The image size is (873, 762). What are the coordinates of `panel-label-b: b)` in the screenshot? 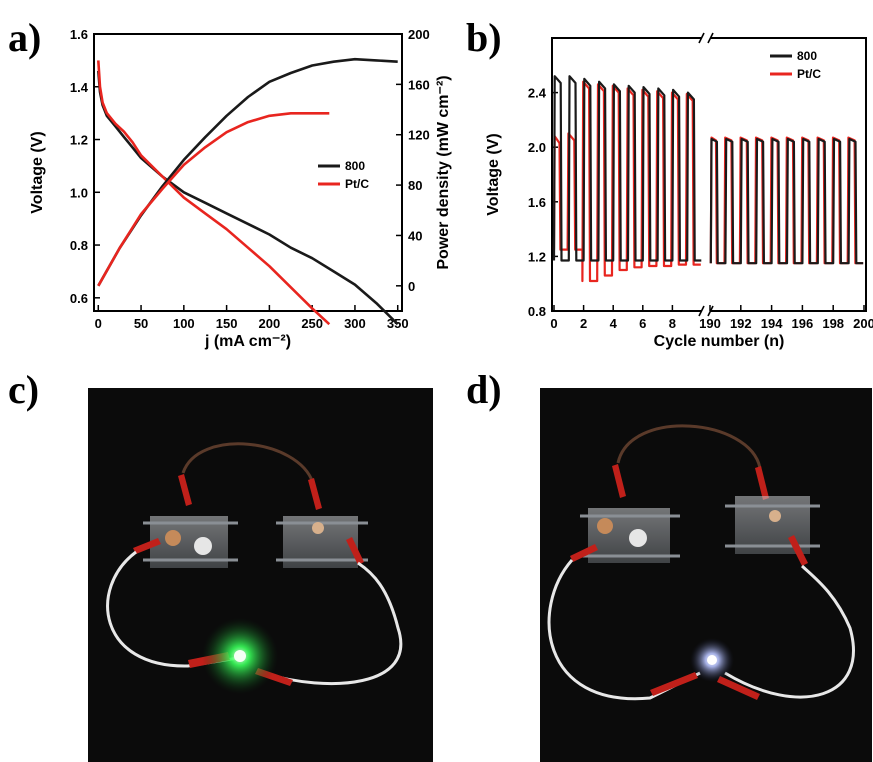 It's located at (484, 37).